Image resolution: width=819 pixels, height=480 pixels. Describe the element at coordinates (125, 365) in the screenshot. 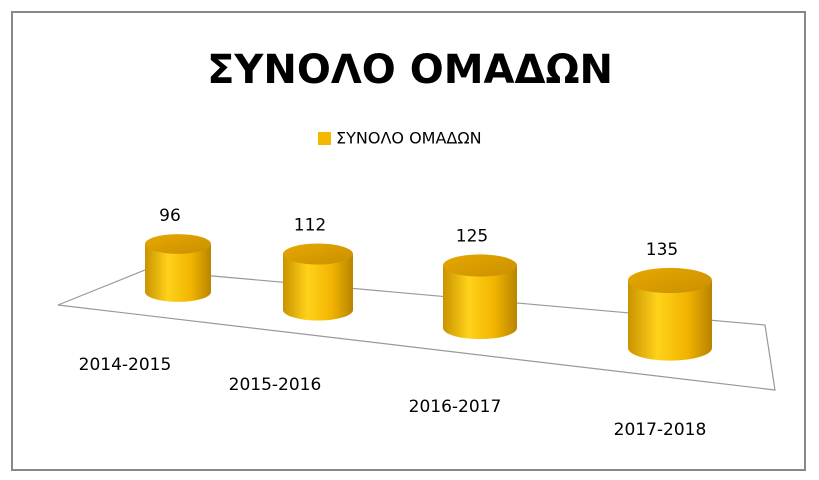

I see `x-tick-label: 2014-2015` at that location.